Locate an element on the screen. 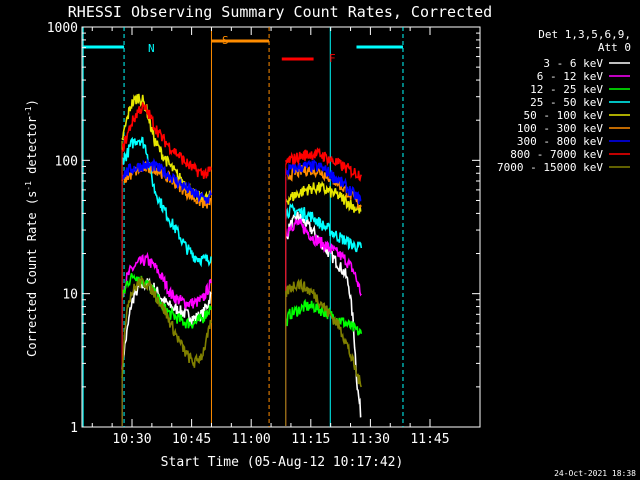 The height and width of the screenshot is (480, 640). series-line-7-seg2 is located at coordinates (324, 164).